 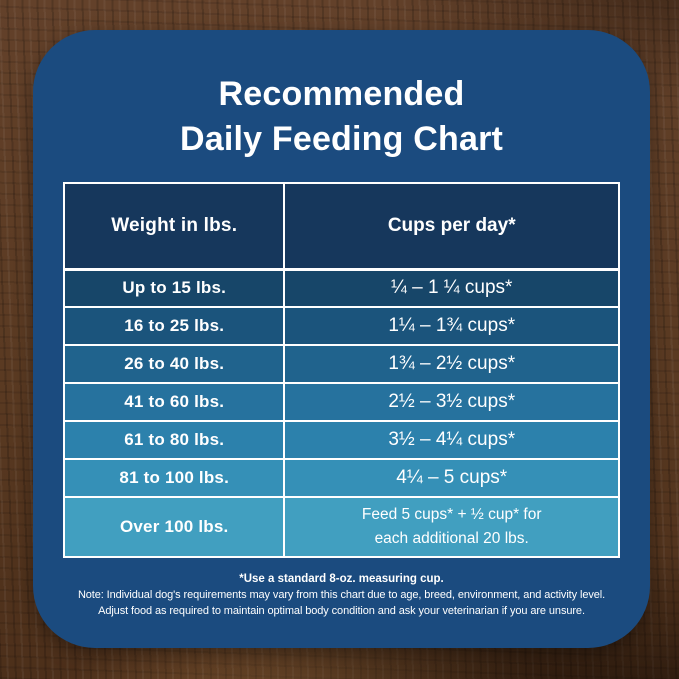 What do you see at coordinates (174, 225) in the screenshot?
I see `column-header-weight: Weight in lbs.` at bounding box center [174, 225].